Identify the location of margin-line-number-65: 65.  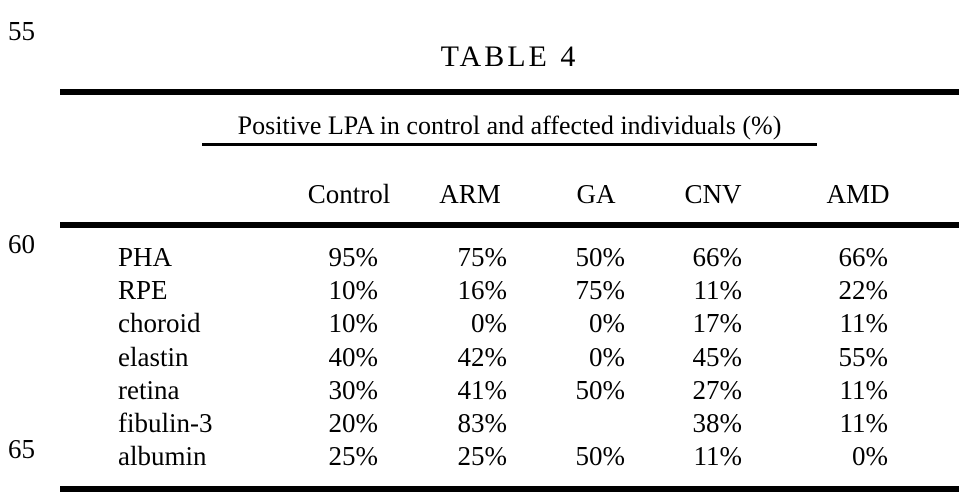
(21, 449).